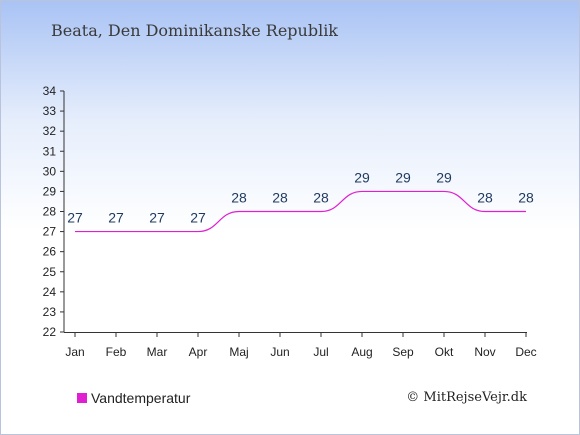  What do you see at coordinates (300, 211) in the screenshot?
I see `series-line-vandtemperatur` at bounding box center [300, 211].